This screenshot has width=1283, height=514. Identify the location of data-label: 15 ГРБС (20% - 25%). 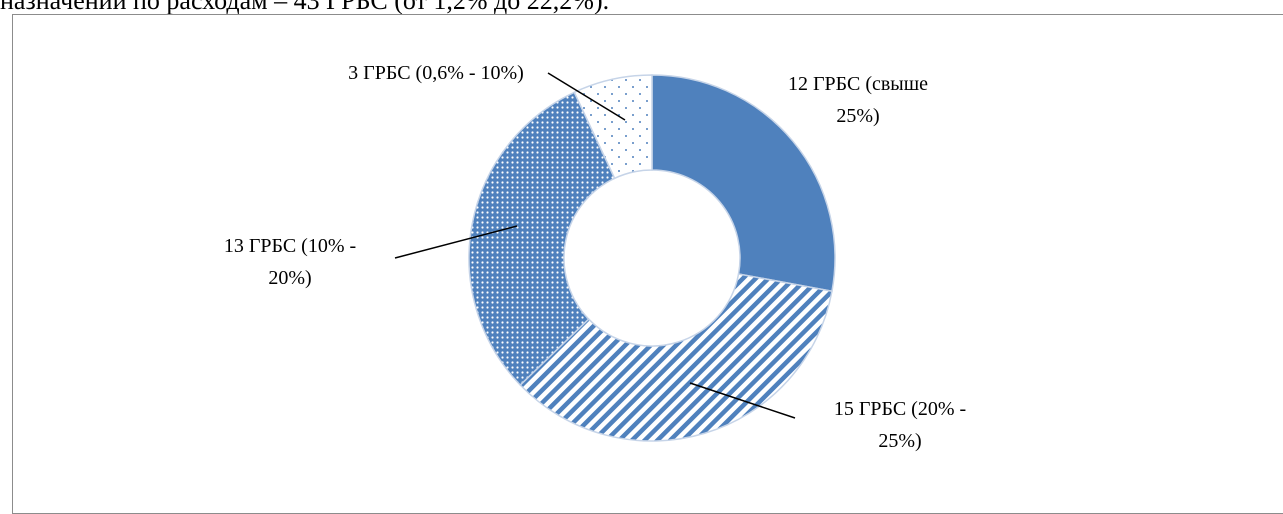
(900, 425).